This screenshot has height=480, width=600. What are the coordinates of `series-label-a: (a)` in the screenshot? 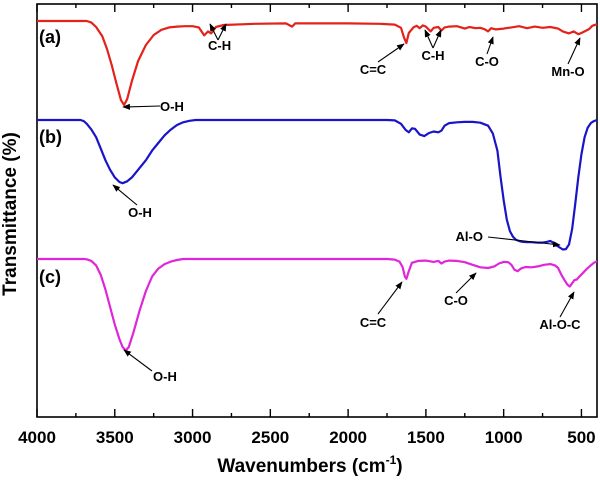 It's located at (50, 37).